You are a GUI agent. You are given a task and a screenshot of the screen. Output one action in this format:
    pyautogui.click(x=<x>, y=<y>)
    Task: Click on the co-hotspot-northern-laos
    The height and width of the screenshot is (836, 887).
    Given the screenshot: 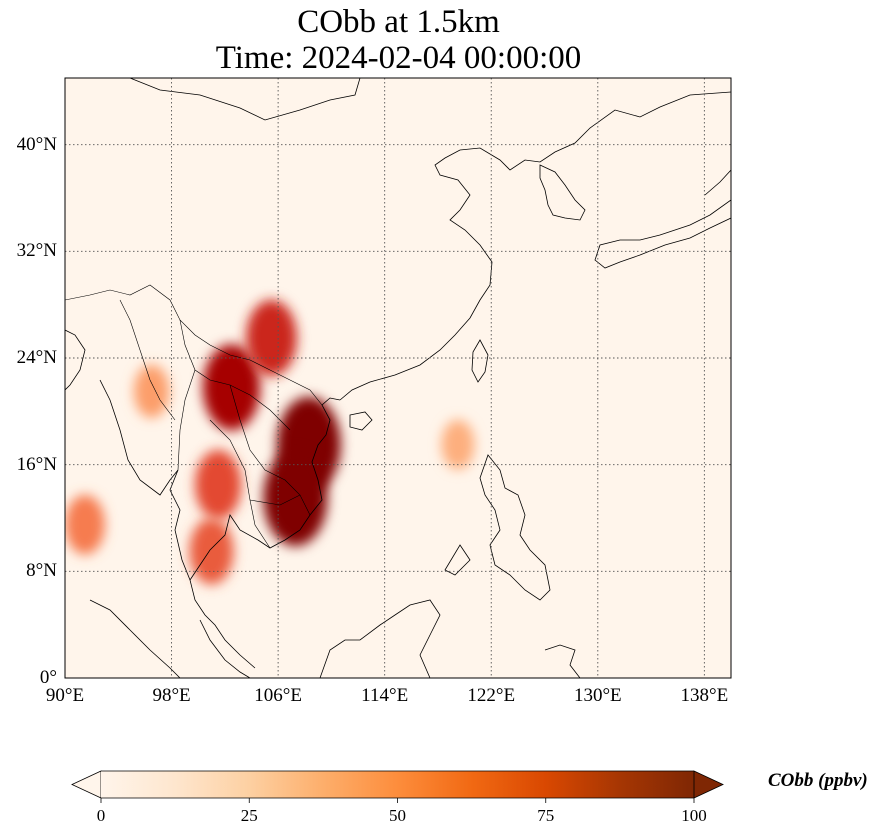 What is the action you would take?
    pyautogui.click(x=231, y=387)
    